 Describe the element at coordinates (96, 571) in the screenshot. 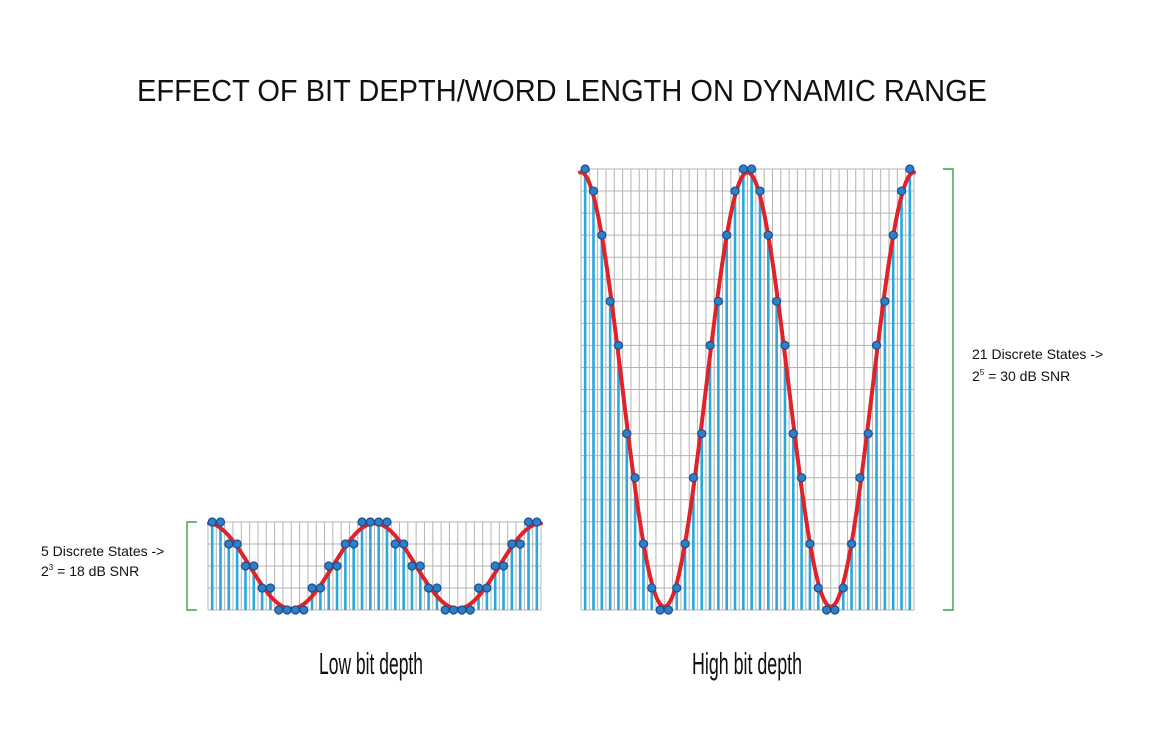

I see `low-snr-value: = 18 dB SNR` at that location.